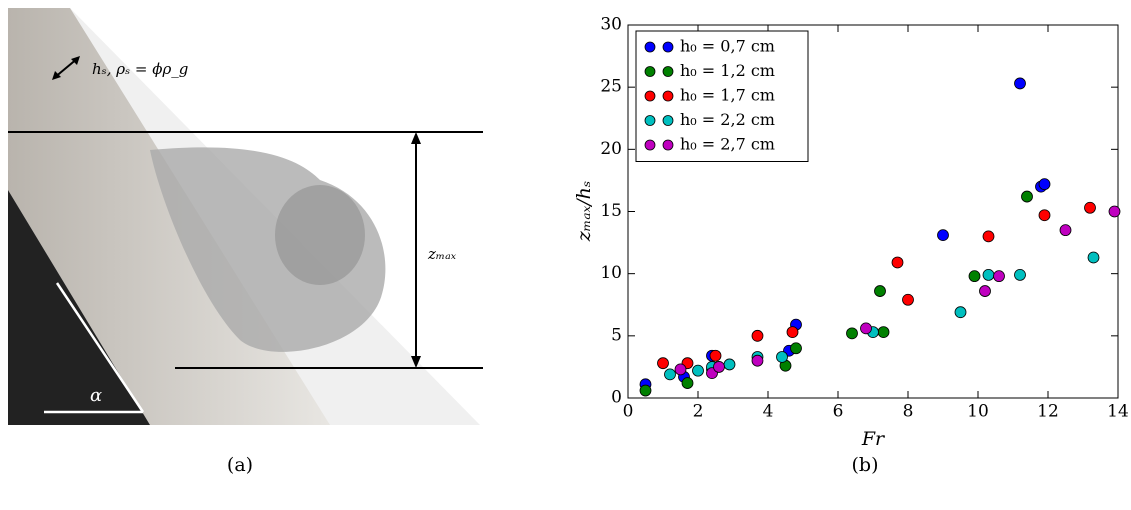 This screenshot has height=510, width=1131. Describe the element at coordinates (616, 398) in the screenshot. I see `y-tick-label: 0` at that location.